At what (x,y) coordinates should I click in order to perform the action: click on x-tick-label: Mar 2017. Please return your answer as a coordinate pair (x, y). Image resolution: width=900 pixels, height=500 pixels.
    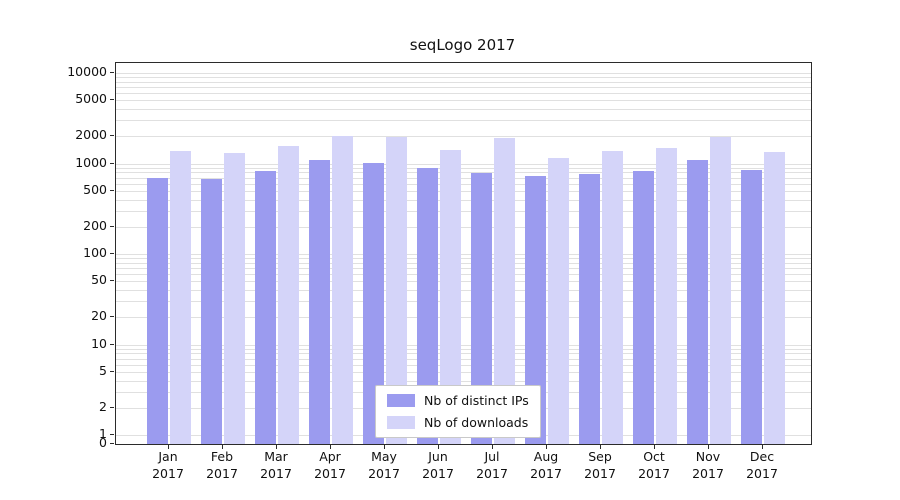
    Looking at the image, I should click on (276, 465).